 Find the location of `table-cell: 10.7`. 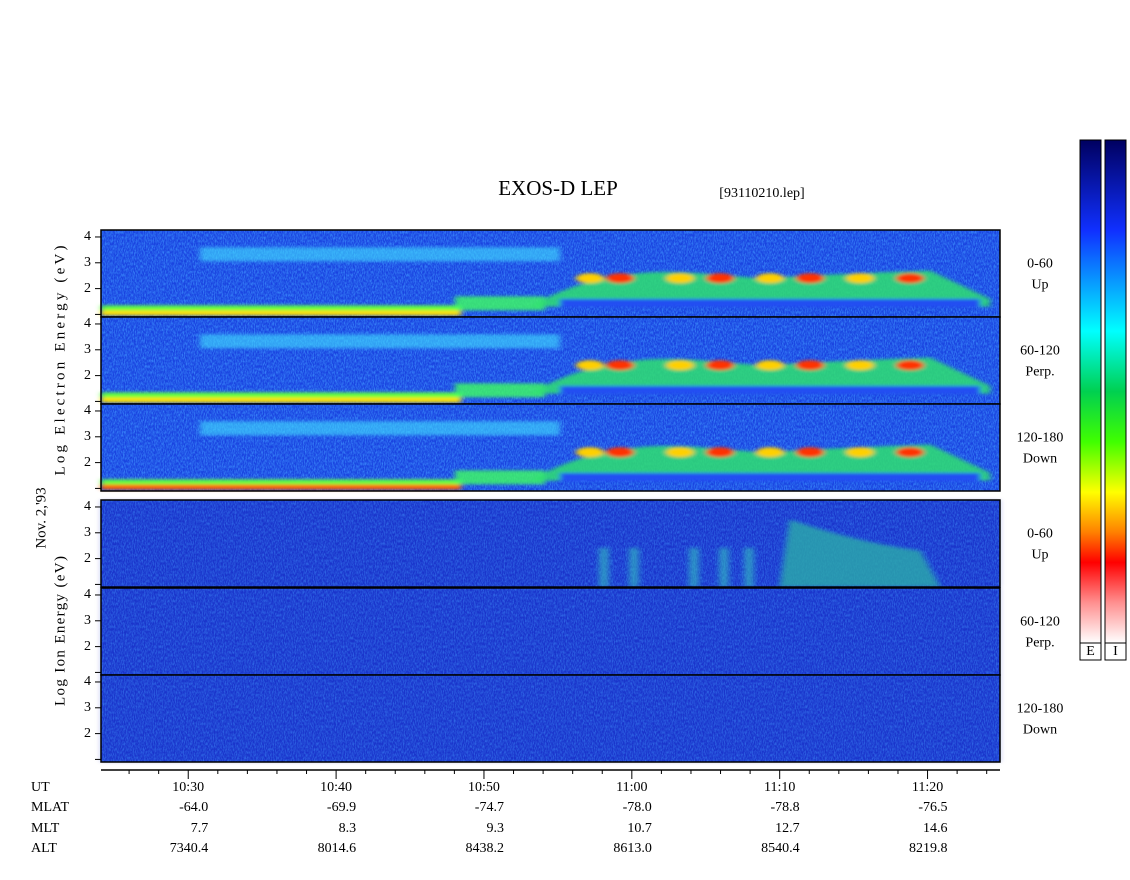

table-cell: 10.7 is located at coordinates (639, 828).